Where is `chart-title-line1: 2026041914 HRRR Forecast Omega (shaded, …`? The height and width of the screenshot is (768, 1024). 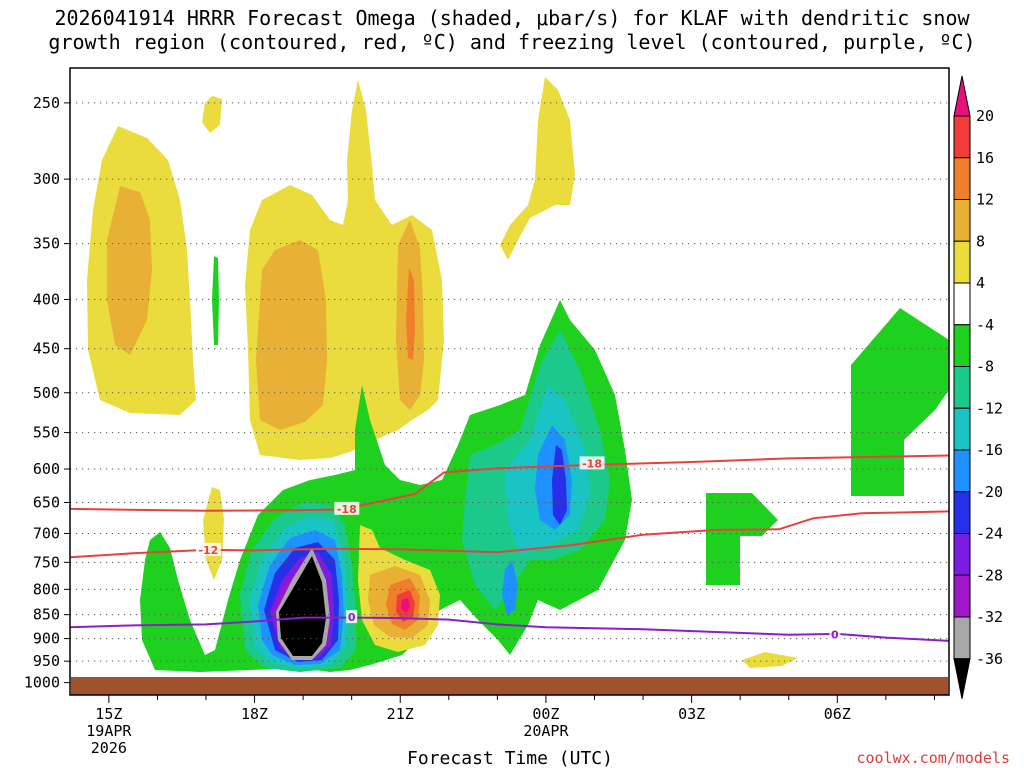 chart-title-line1: 2026041914 HRRR Forecast Omega (shaded, … is located at coordinates (512, 18).